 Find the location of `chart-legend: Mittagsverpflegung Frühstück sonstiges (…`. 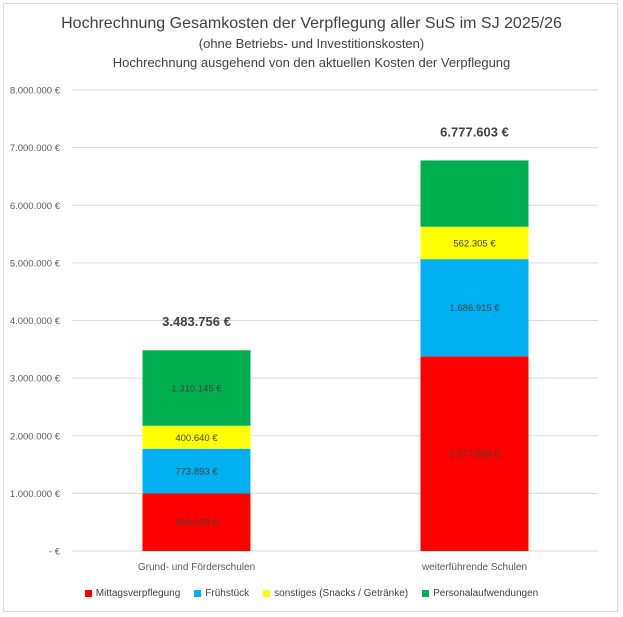

chart-legend: Mittagsverpflegung Frühstück sonstiges (… is located at coordinates (311, 593).